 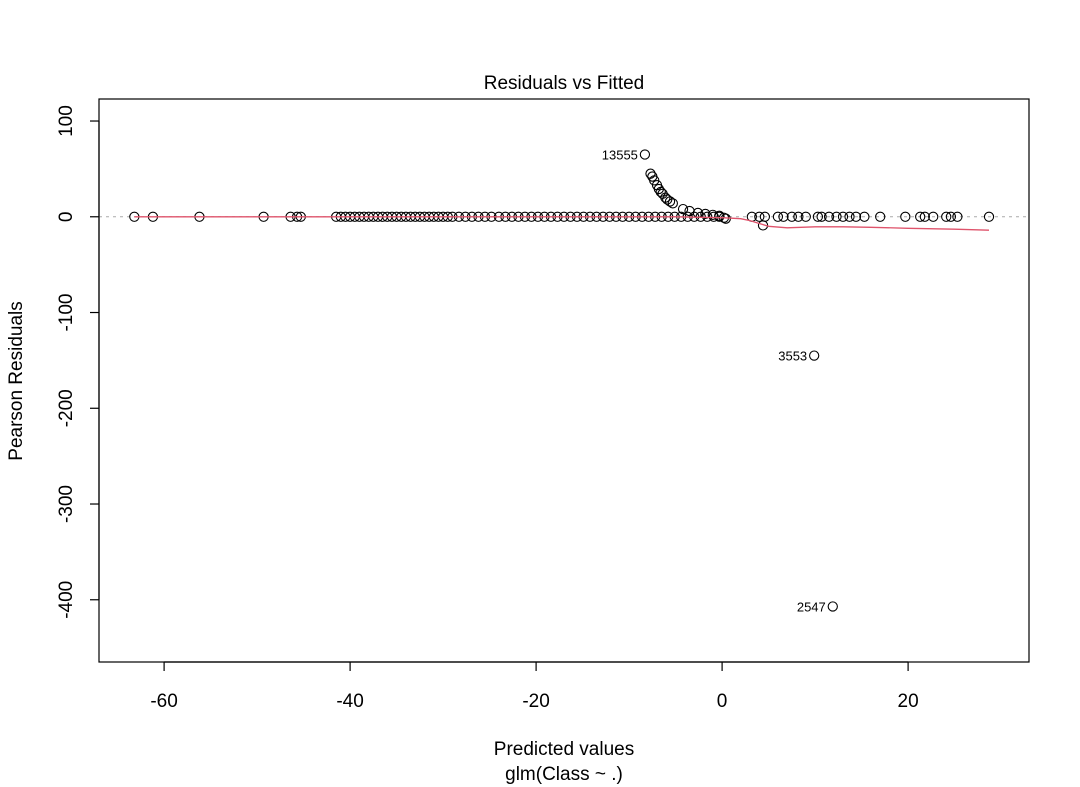 I want to click on y-axis-label: Pearson Residuals, so click(x=16, y=380).